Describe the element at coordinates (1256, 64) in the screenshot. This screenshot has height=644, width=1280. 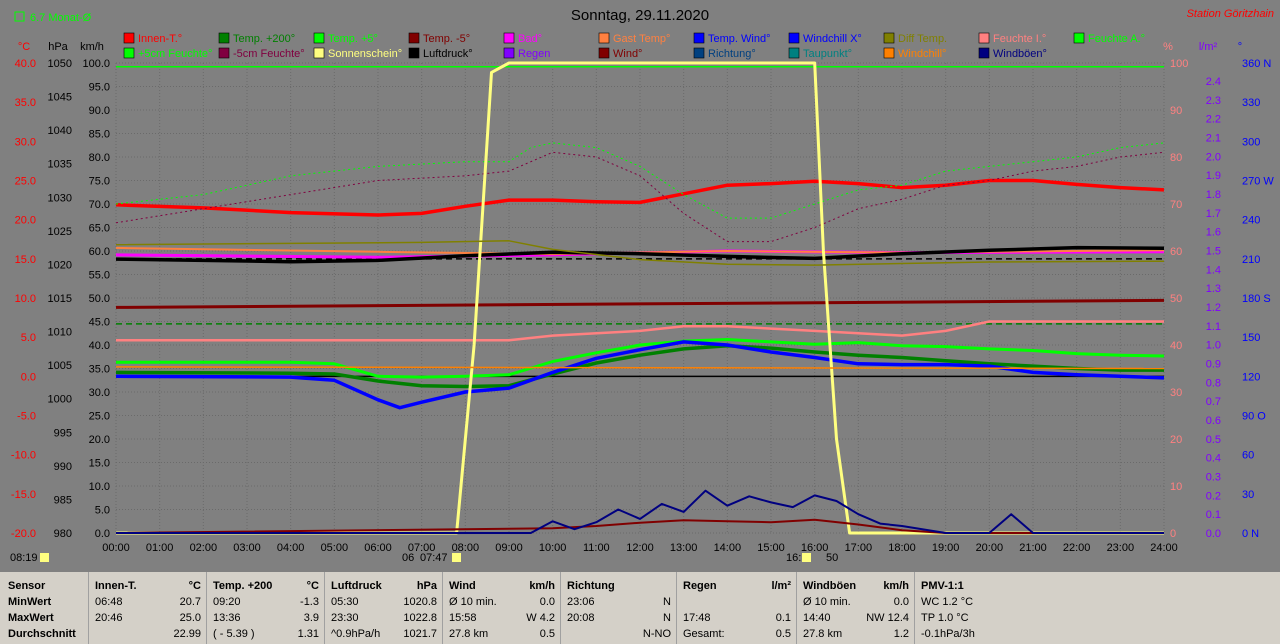
I see `direction-tick-label: 360 N` at that location.